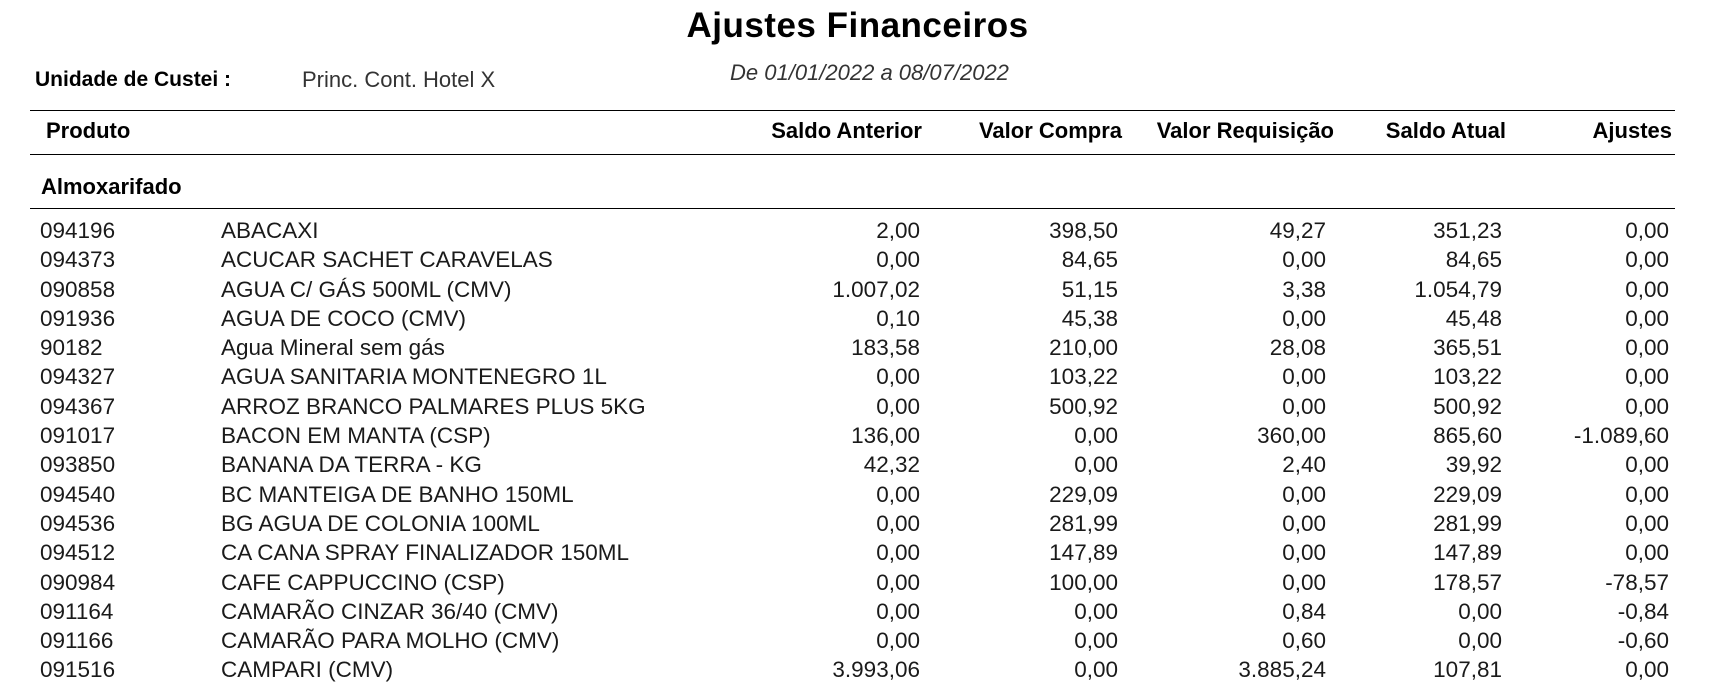 The width and height of the screenshot is (1715, 687). I want to click on valor-compra-value: 84,65, so click(1089, 260).